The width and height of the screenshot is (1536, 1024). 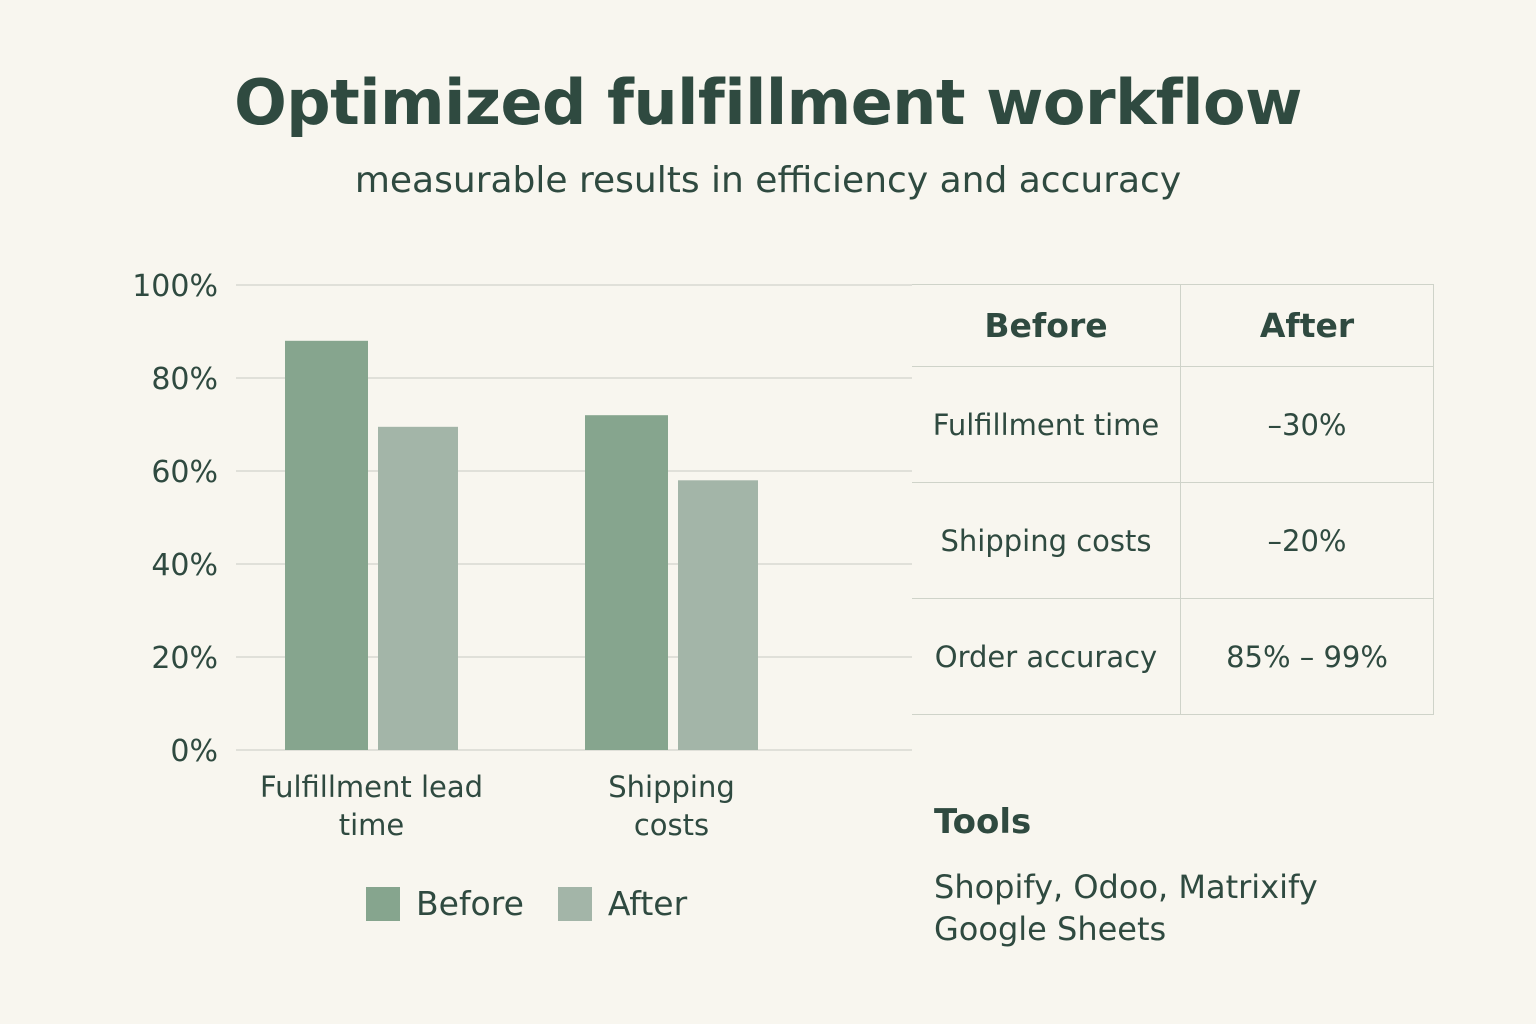 I want to click on table-row: Order accuracy 85% – 99%, so click(x=1173, y=656).